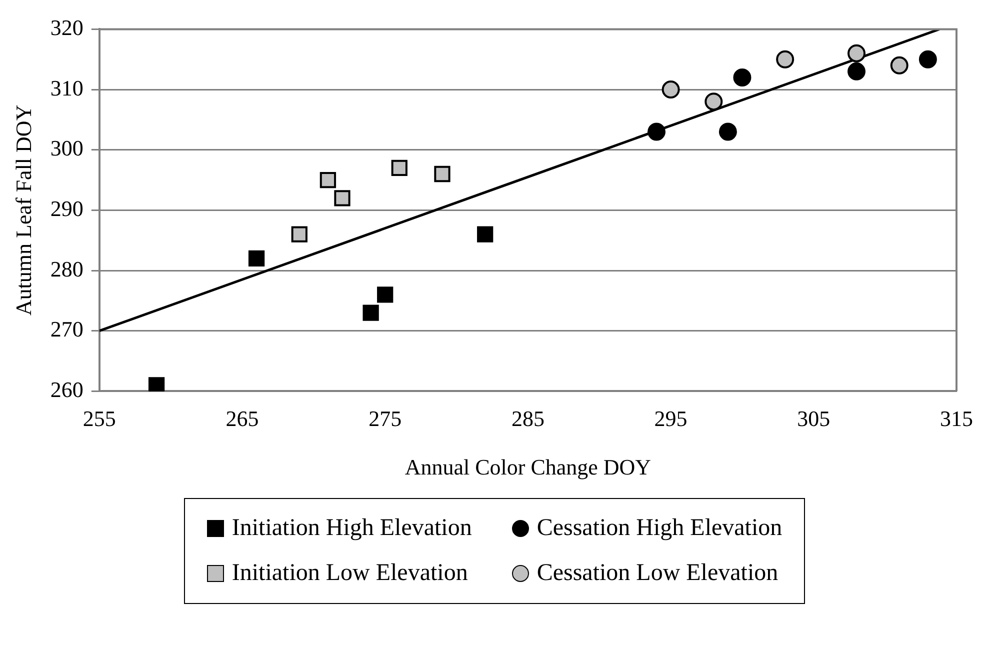  I want to click on x-tick-label: 295, so click(671, 419).